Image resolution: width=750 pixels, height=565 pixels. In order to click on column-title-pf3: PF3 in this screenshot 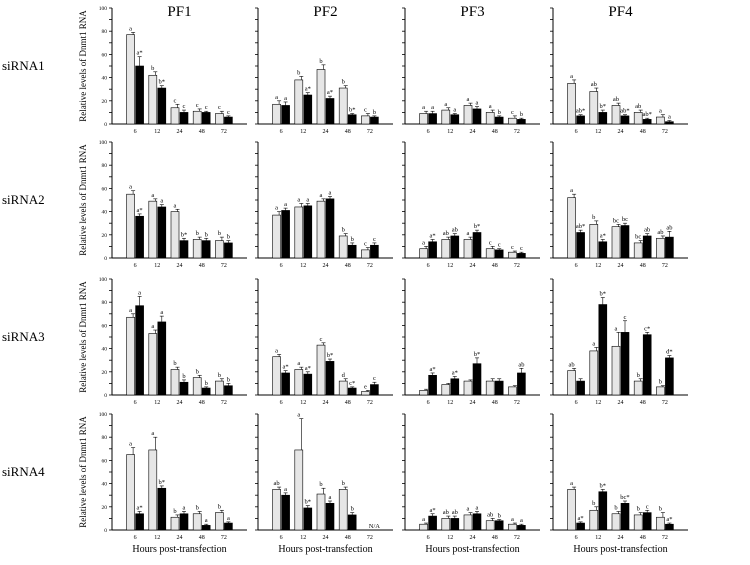, I will do `click(472, 12)`.